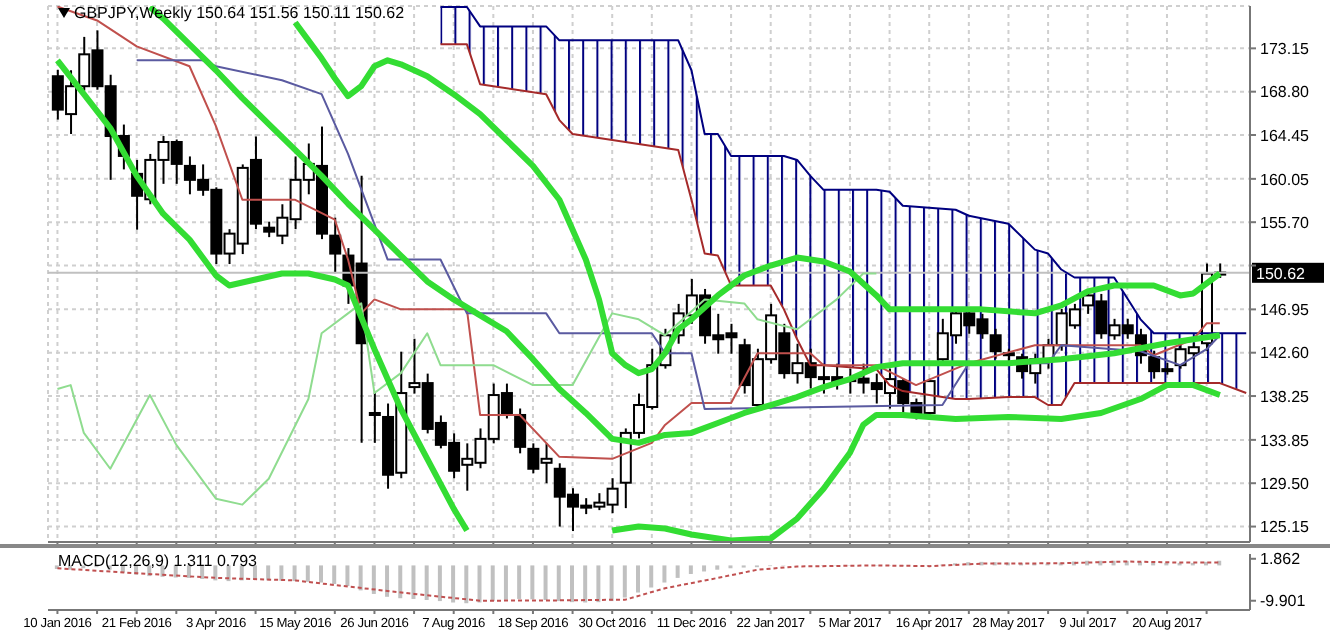 Image resolution: width=1330 pixels, height=638 pixels. I want to click on ref-line-label: 150.62, so click(1281, 273).